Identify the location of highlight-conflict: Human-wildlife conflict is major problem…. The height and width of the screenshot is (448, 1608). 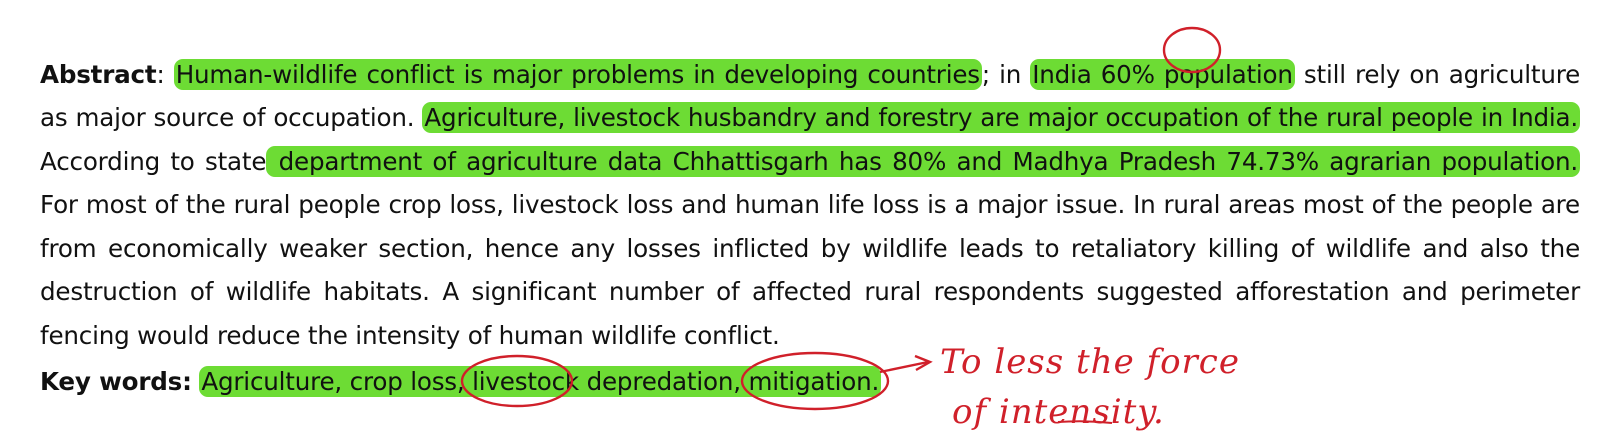
(577, 74).